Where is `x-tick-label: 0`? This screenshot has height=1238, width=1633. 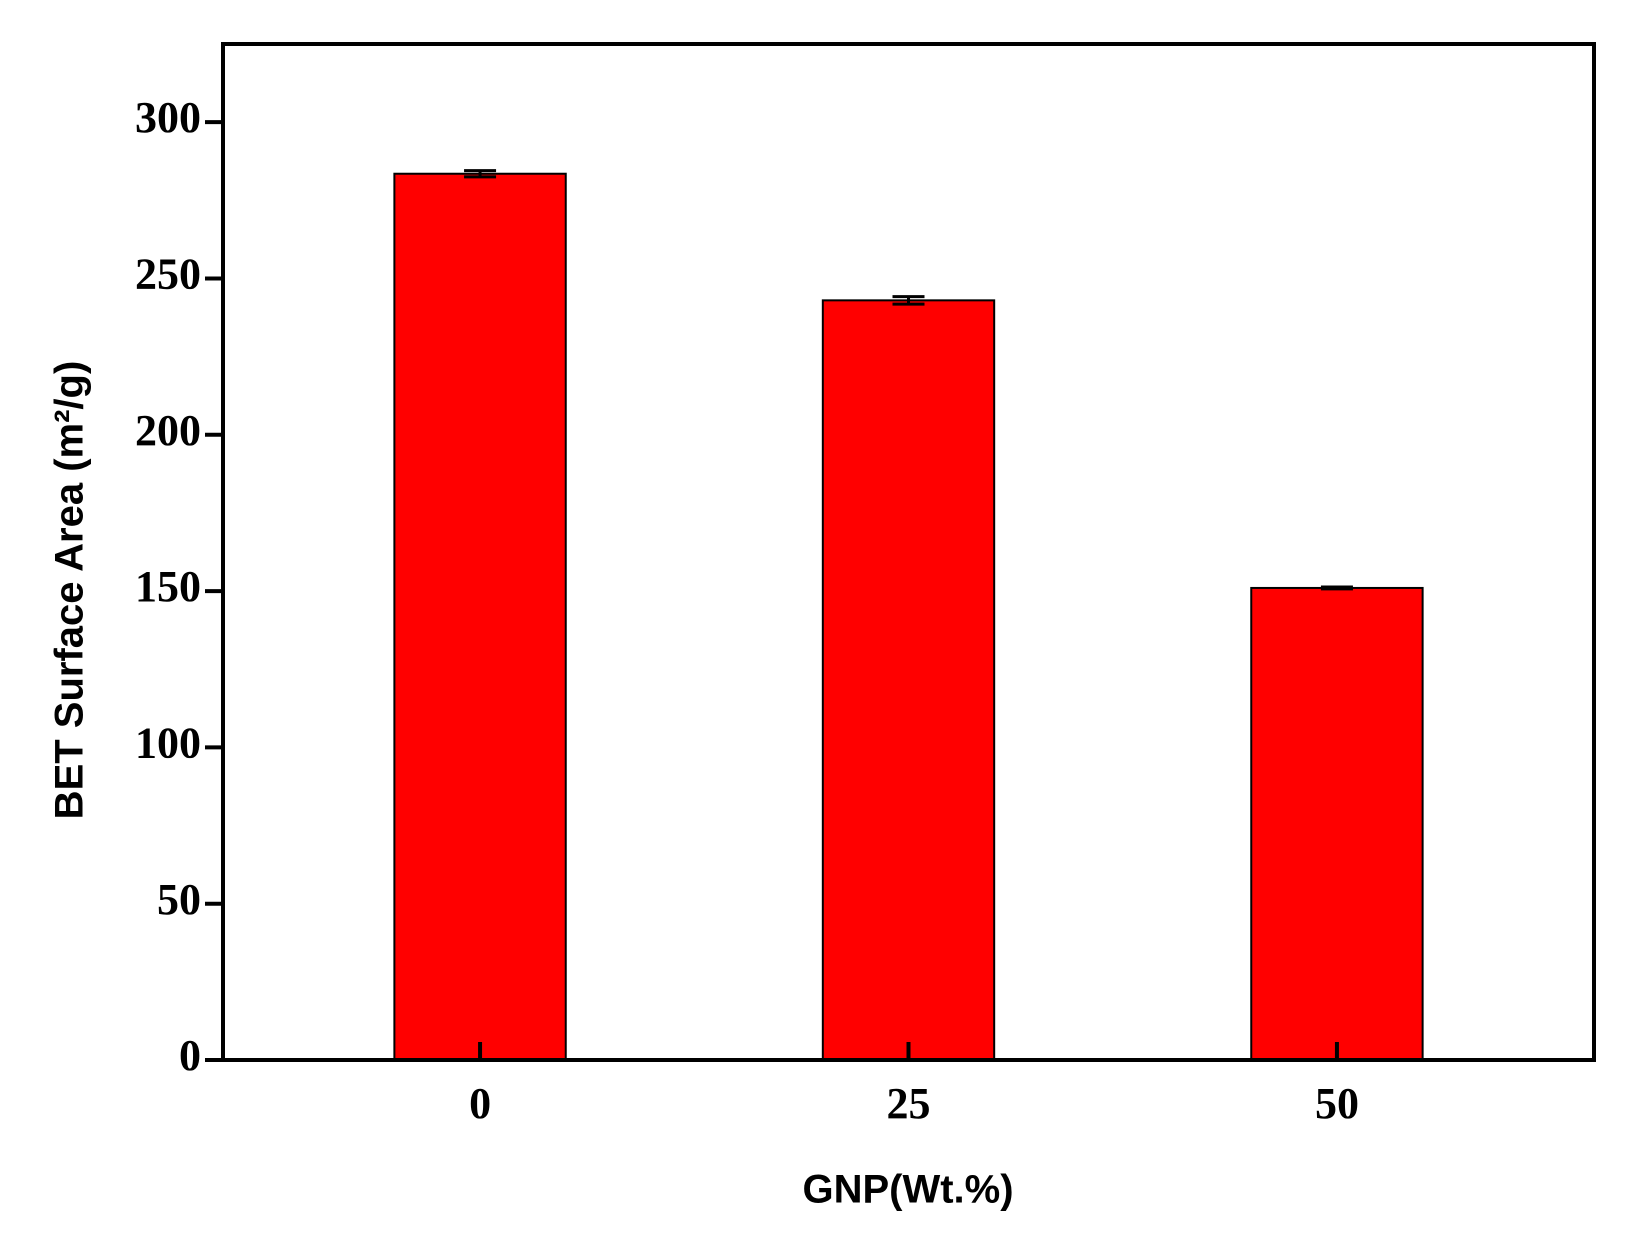
x-tick-label: 0 is located at coordinates (480, 1103).